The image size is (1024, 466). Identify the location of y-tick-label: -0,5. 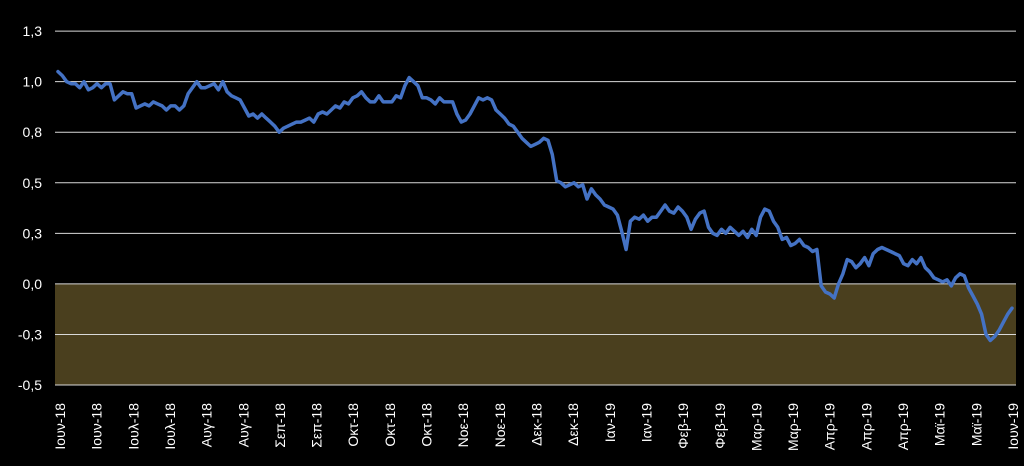
(30, 385).